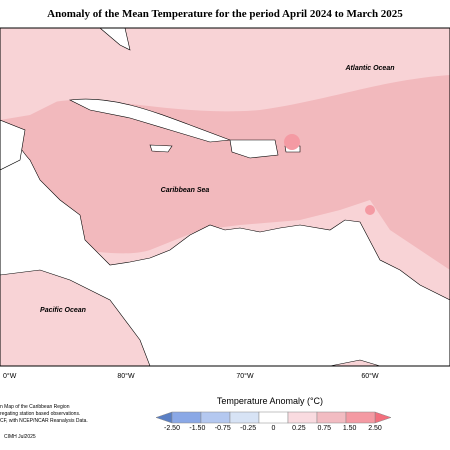 The width and height of the screenshot is (450, 450). Describe the element at coordinates (254, 149) in the screenshot. I see `hispaniola` at that location.